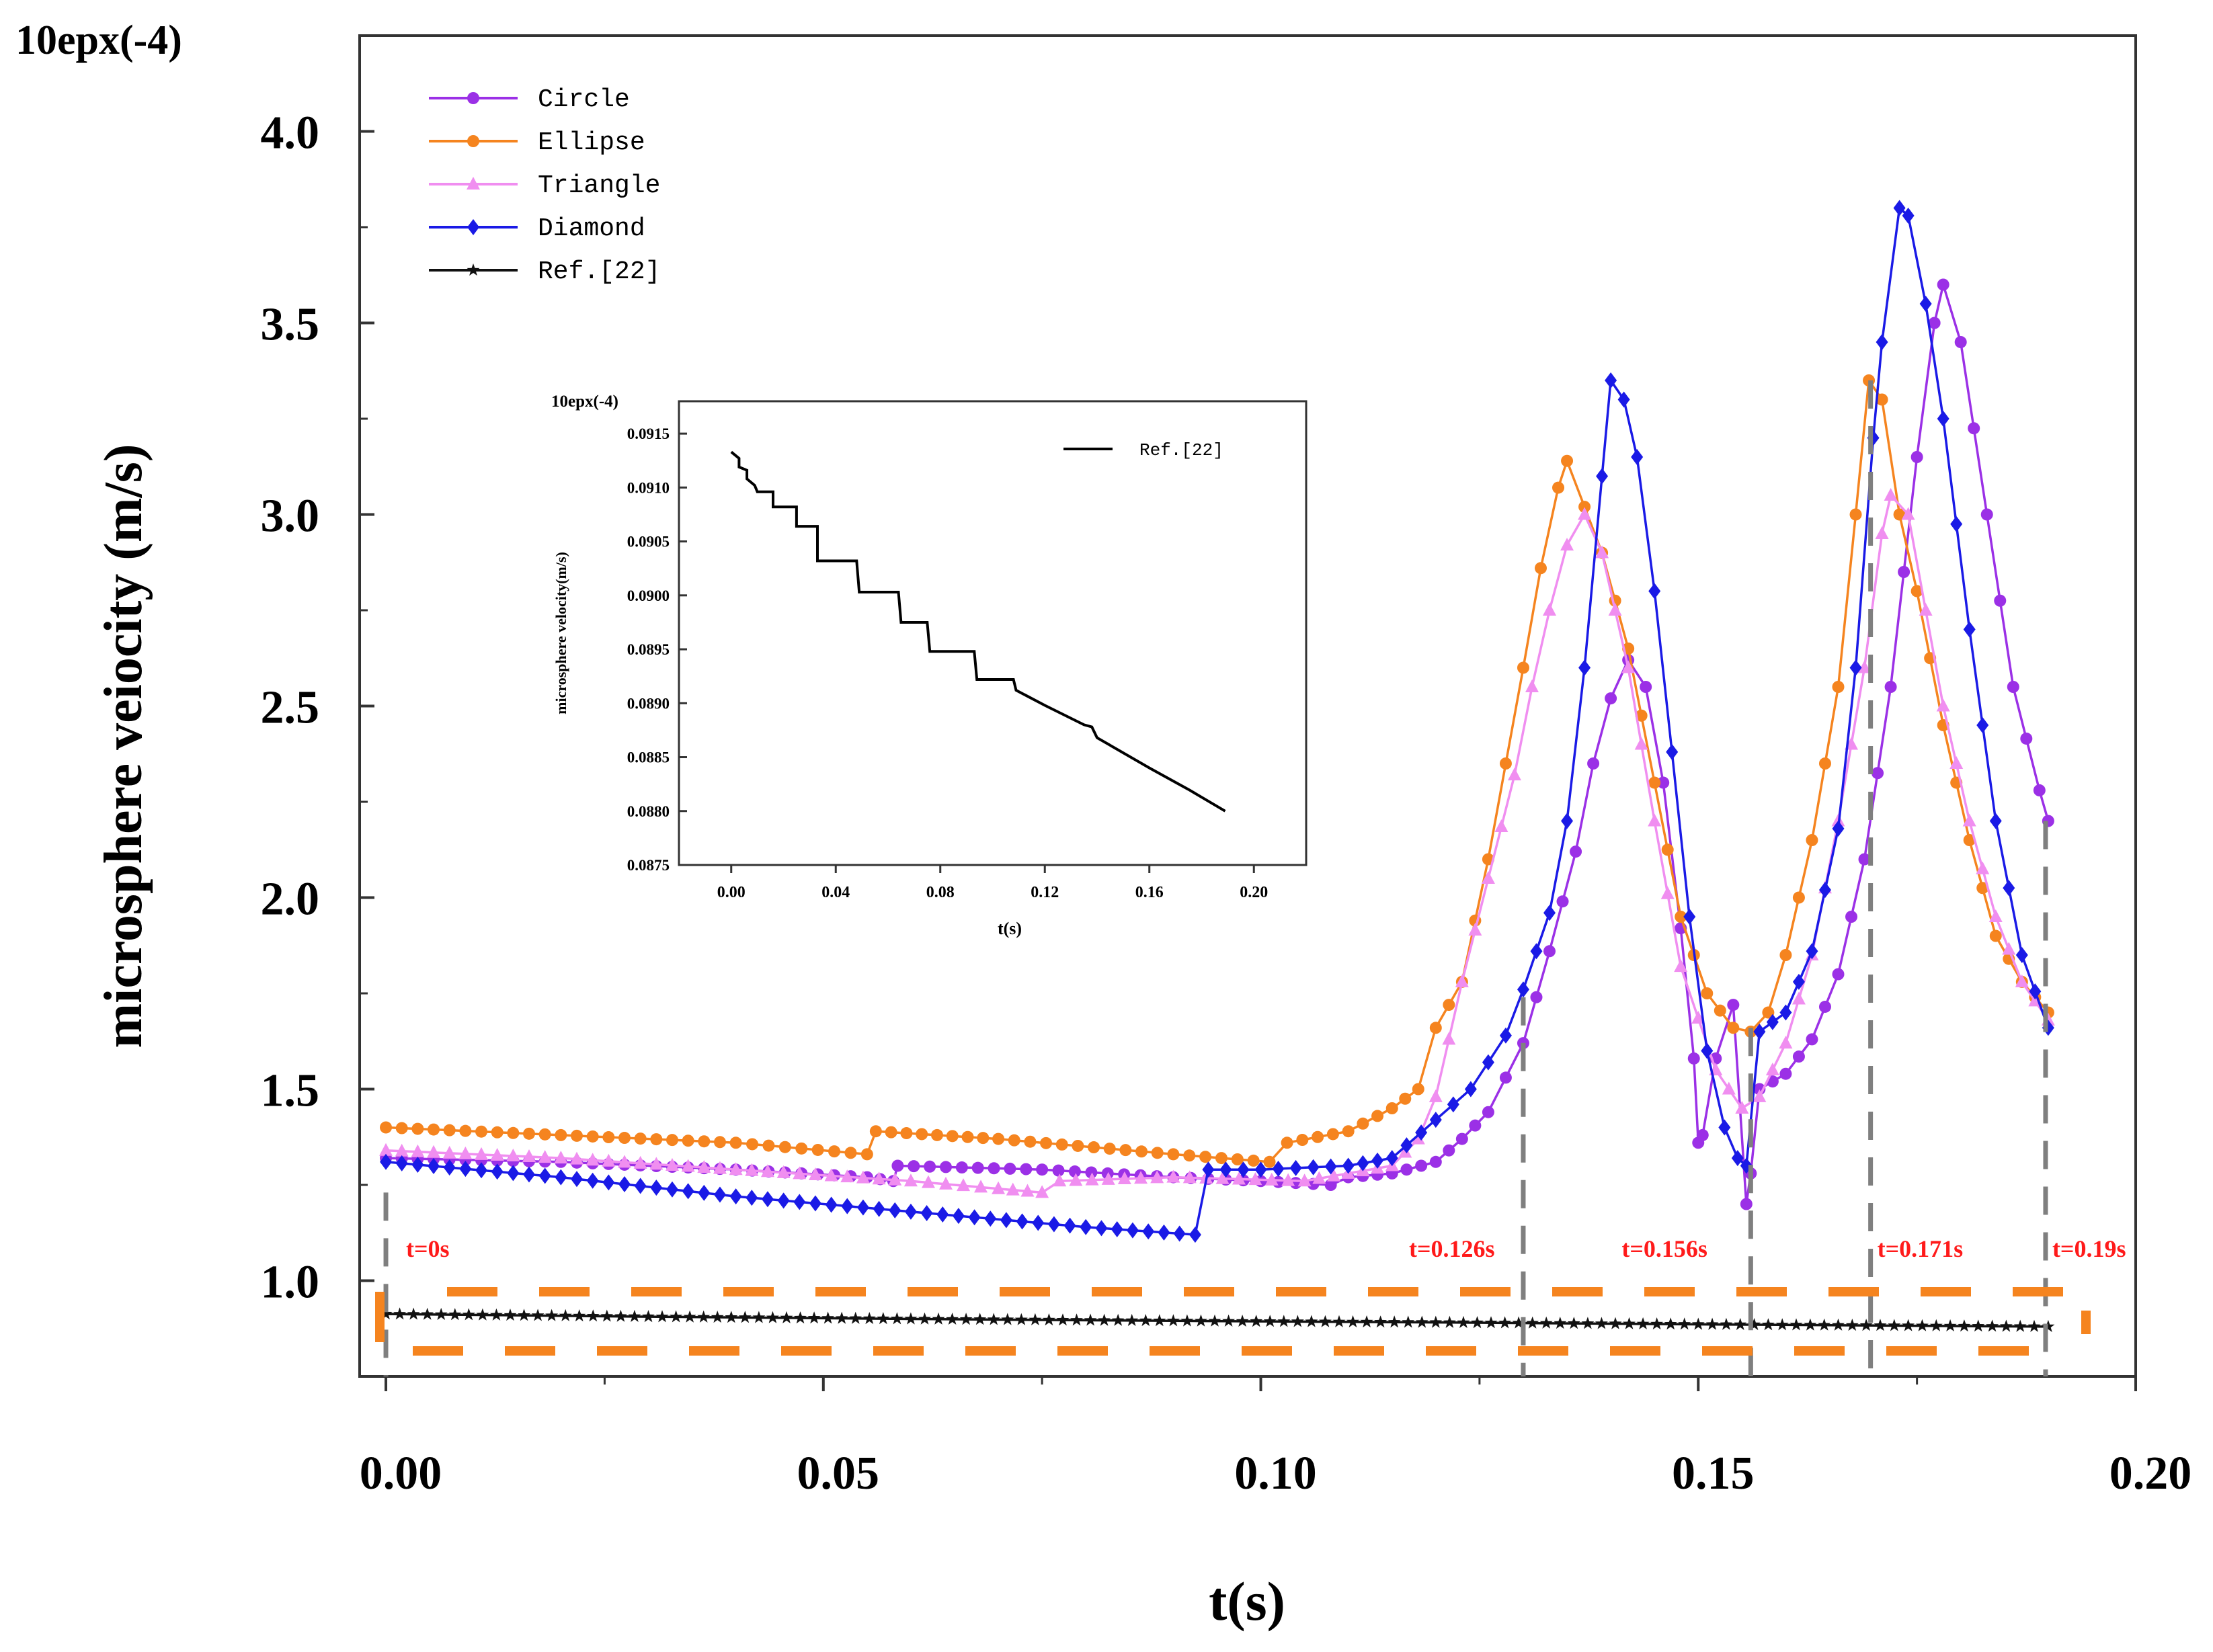  Describe the element at coordinates (317, 708) in the screenshot. I see `main-y-ticks: 1.0 1.5 2.0 2.5 3.0 3.5 4.0` at that location.